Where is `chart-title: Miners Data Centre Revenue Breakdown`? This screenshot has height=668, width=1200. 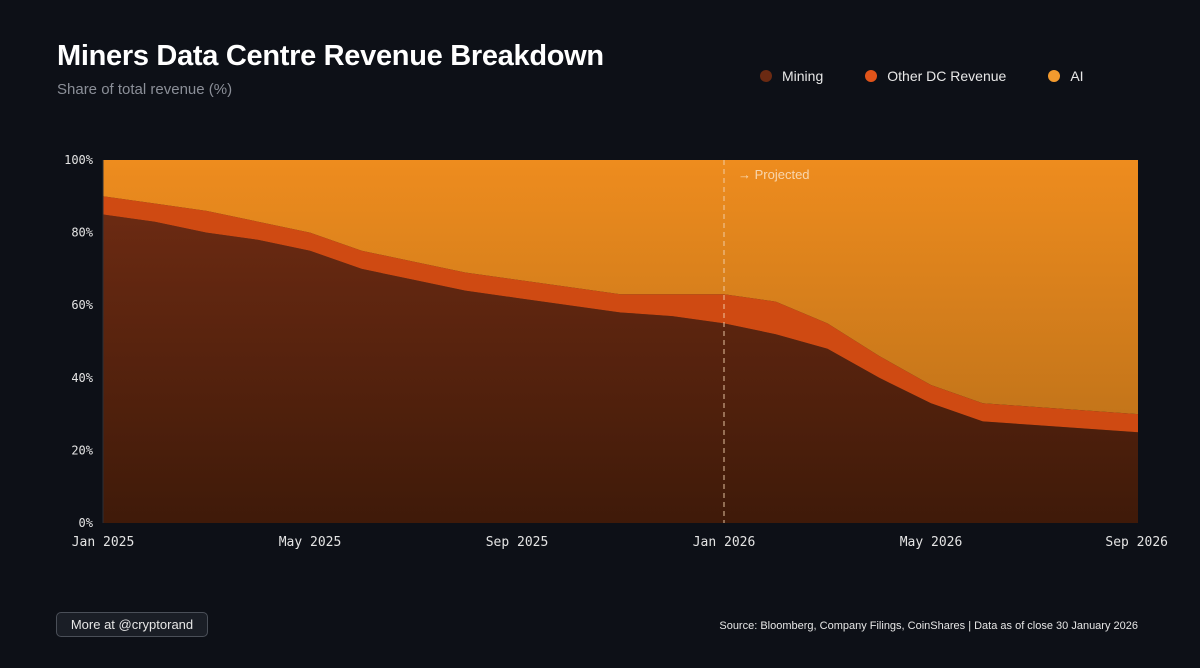 chart-title: Miners Data Centre Revenue Breakdown is located at coordinates (330, 56).